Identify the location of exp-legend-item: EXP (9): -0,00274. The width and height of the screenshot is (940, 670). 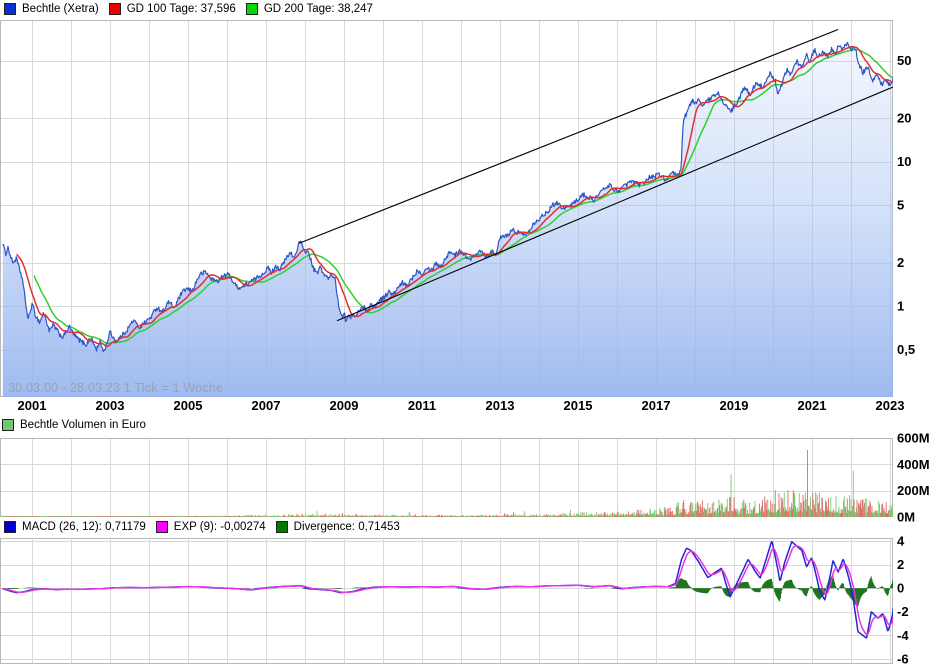
(210, 527).